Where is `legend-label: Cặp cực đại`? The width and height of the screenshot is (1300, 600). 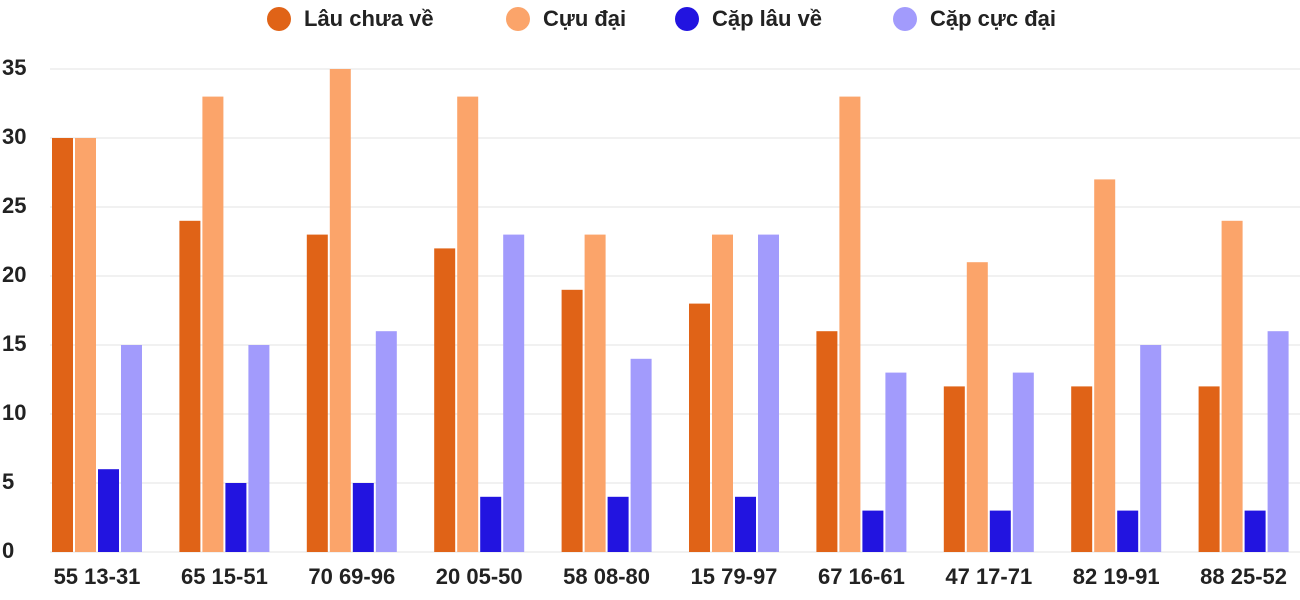 legend-label: Cặp cực đại is located at coordinates (993, 18).